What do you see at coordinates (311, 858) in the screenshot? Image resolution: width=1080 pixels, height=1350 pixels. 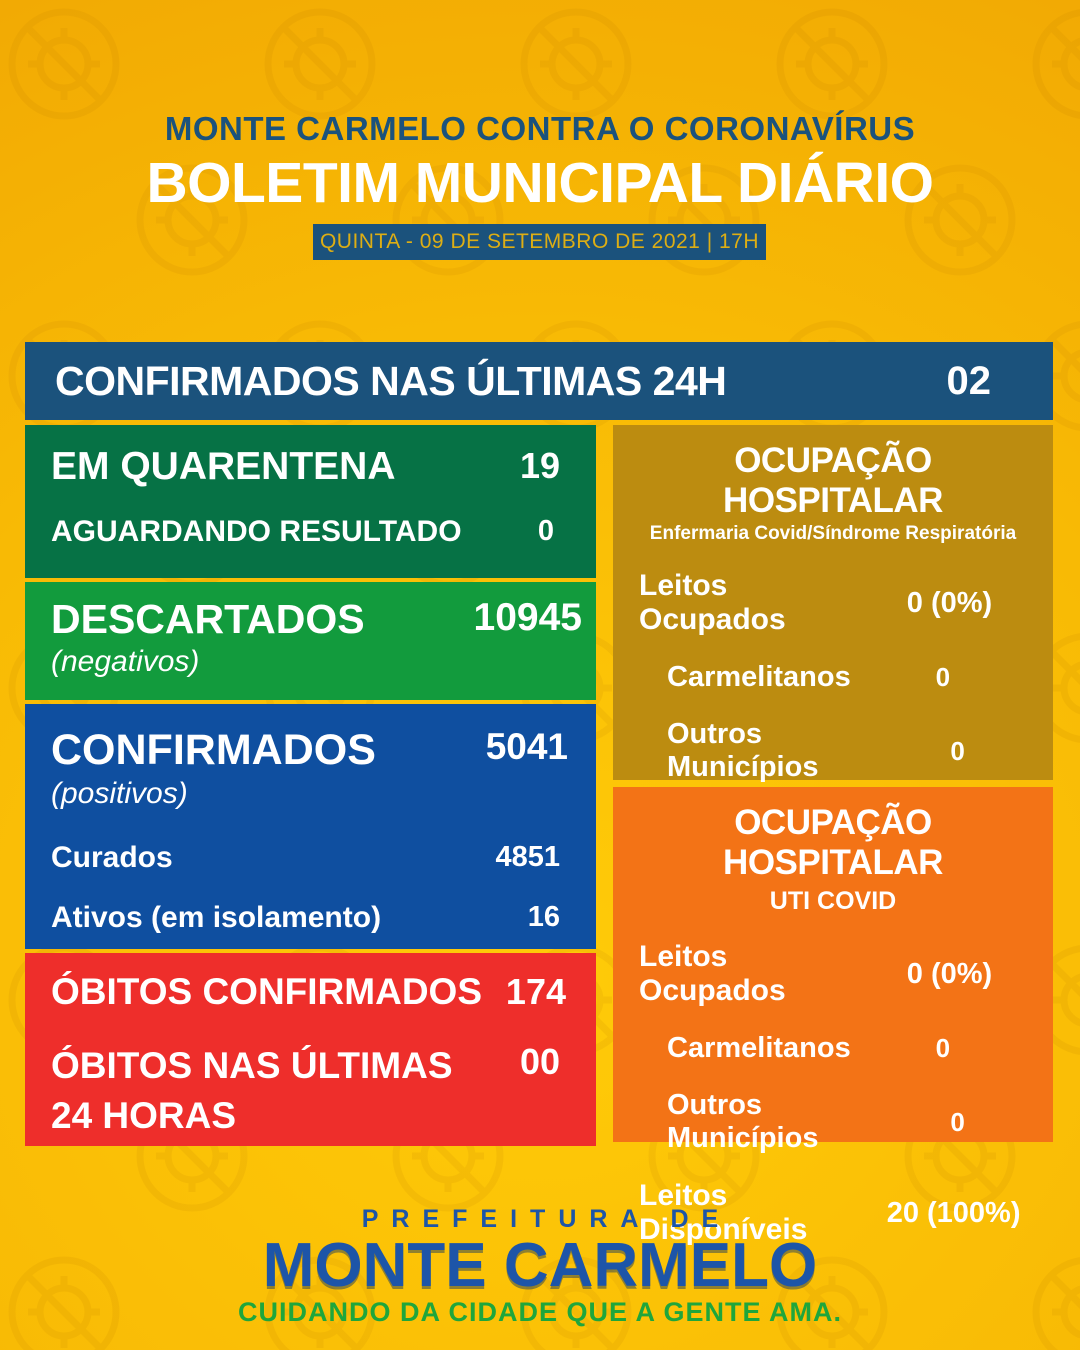 I see `cured-row: Curados 4851` at bounding box center [311, 858].